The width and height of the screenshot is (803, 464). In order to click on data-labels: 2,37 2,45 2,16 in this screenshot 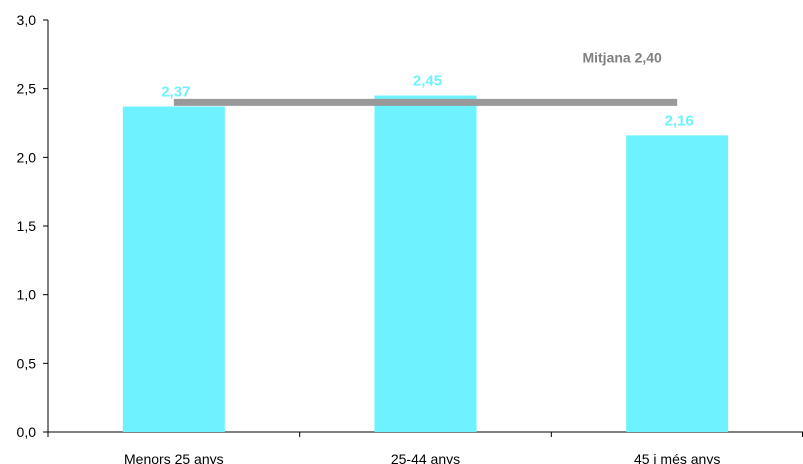, I will do `click(427, 101)`.